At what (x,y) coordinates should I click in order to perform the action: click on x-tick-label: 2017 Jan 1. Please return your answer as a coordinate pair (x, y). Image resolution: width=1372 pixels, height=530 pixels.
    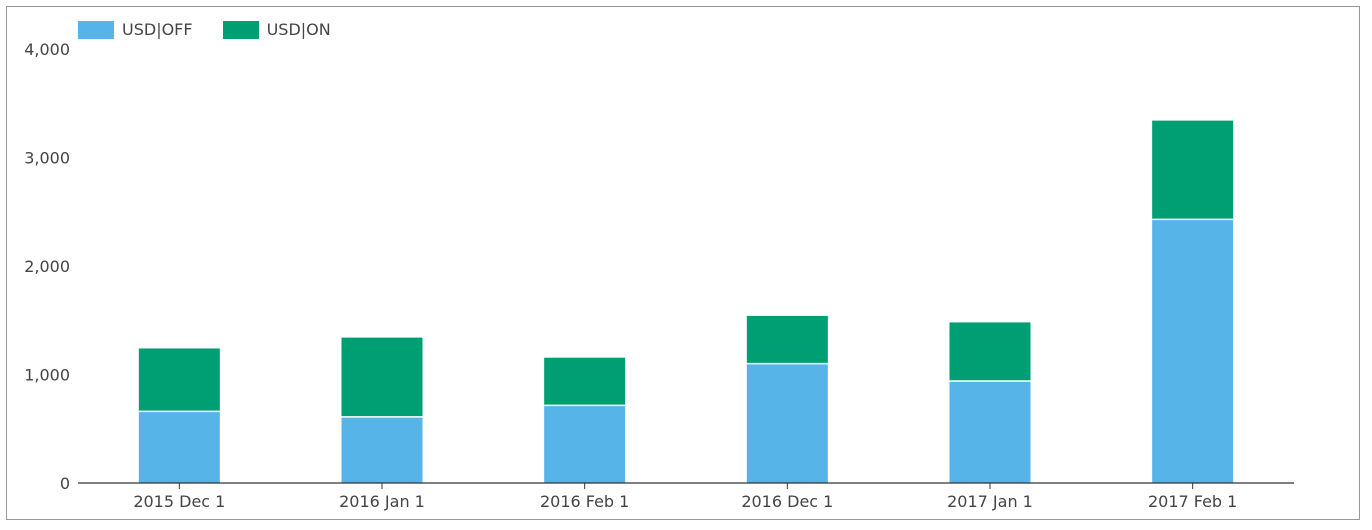
    Looking at the image, I should click on (990, 501).